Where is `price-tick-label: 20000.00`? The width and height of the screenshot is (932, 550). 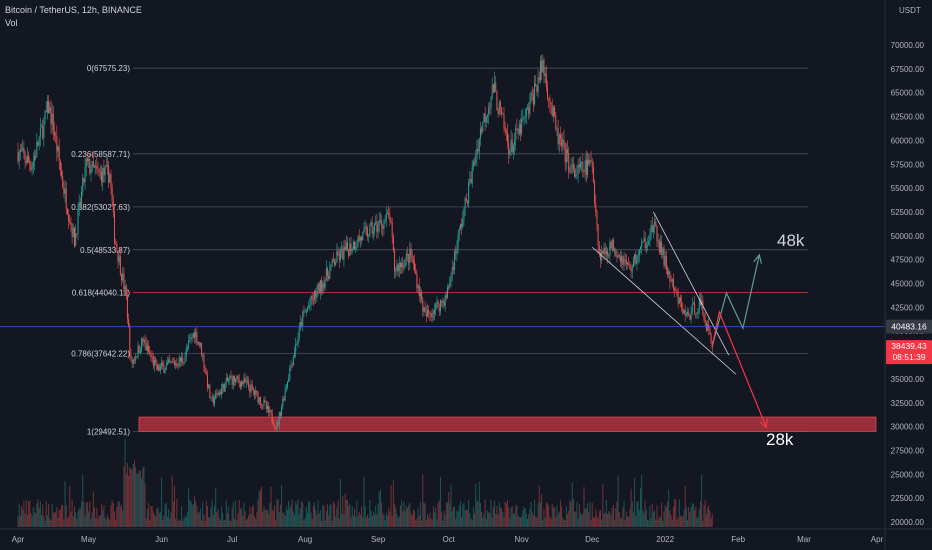 price-tick-label: 20000.00 is located at coordinates (908, 522).